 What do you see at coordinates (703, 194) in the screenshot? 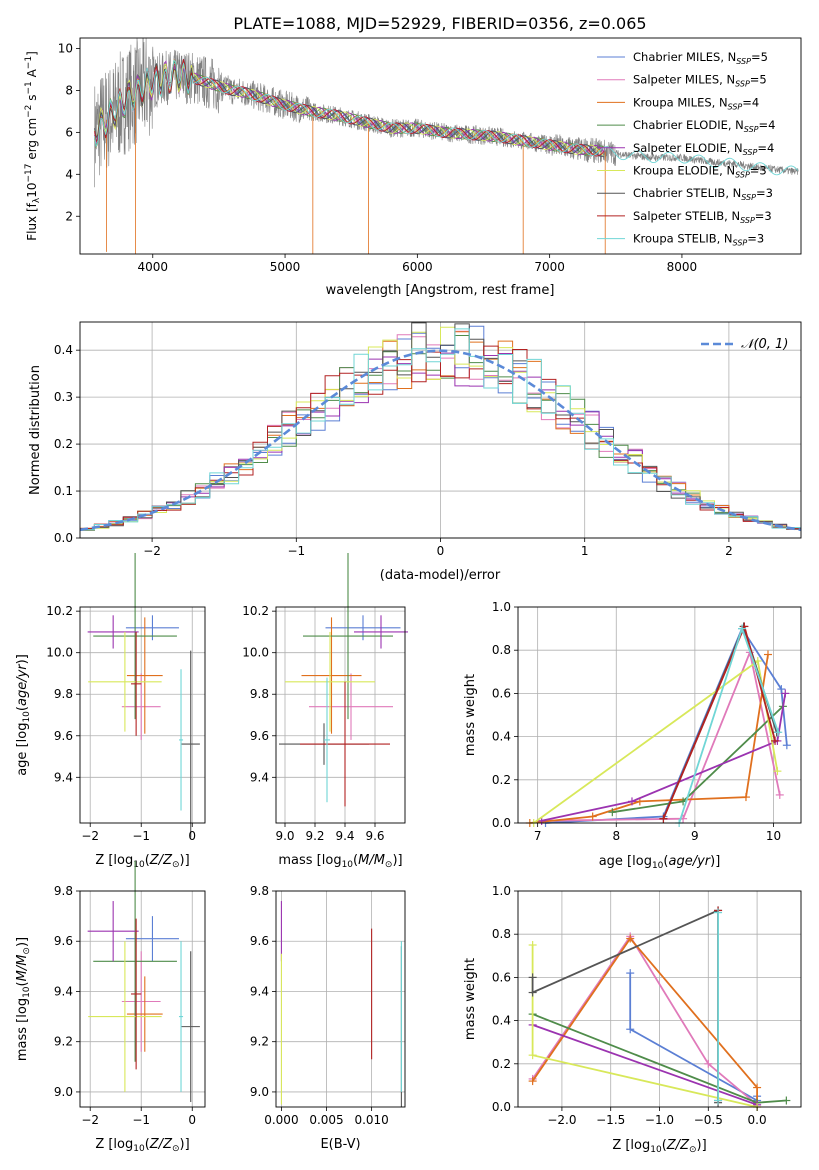
I see `legend-entry: Chabrier STELIB, NSSP=3` at bounding box center [703, 194].